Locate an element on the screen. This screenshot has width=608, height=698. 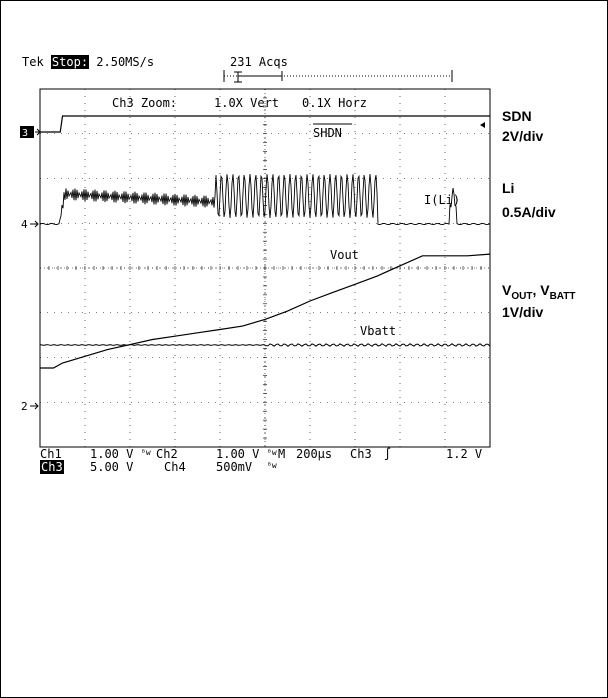
iLi-label: I(Li) is located at coordinates (442, 200).